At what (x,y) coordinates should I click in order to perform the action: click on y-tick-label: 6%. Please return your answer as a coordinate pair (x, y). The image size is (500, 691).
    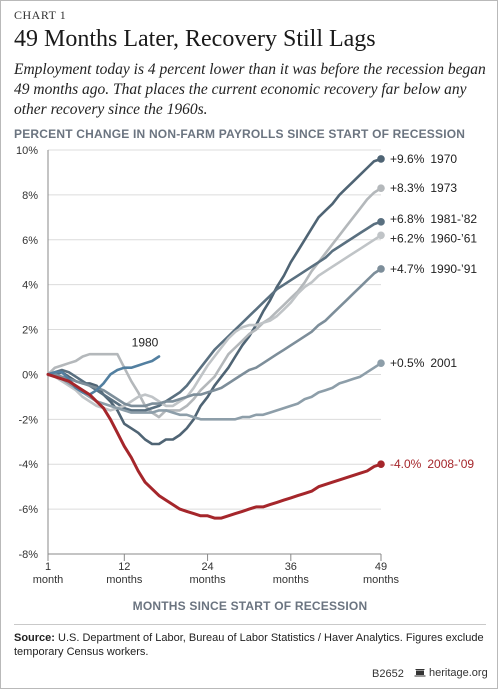
    Looking at the image, I should click on (30, 241).